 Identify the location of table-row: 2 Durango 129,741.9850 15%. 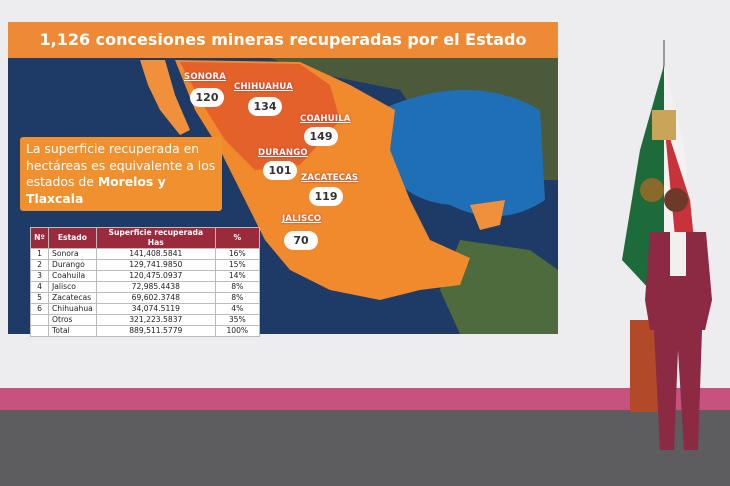
(145, 265).